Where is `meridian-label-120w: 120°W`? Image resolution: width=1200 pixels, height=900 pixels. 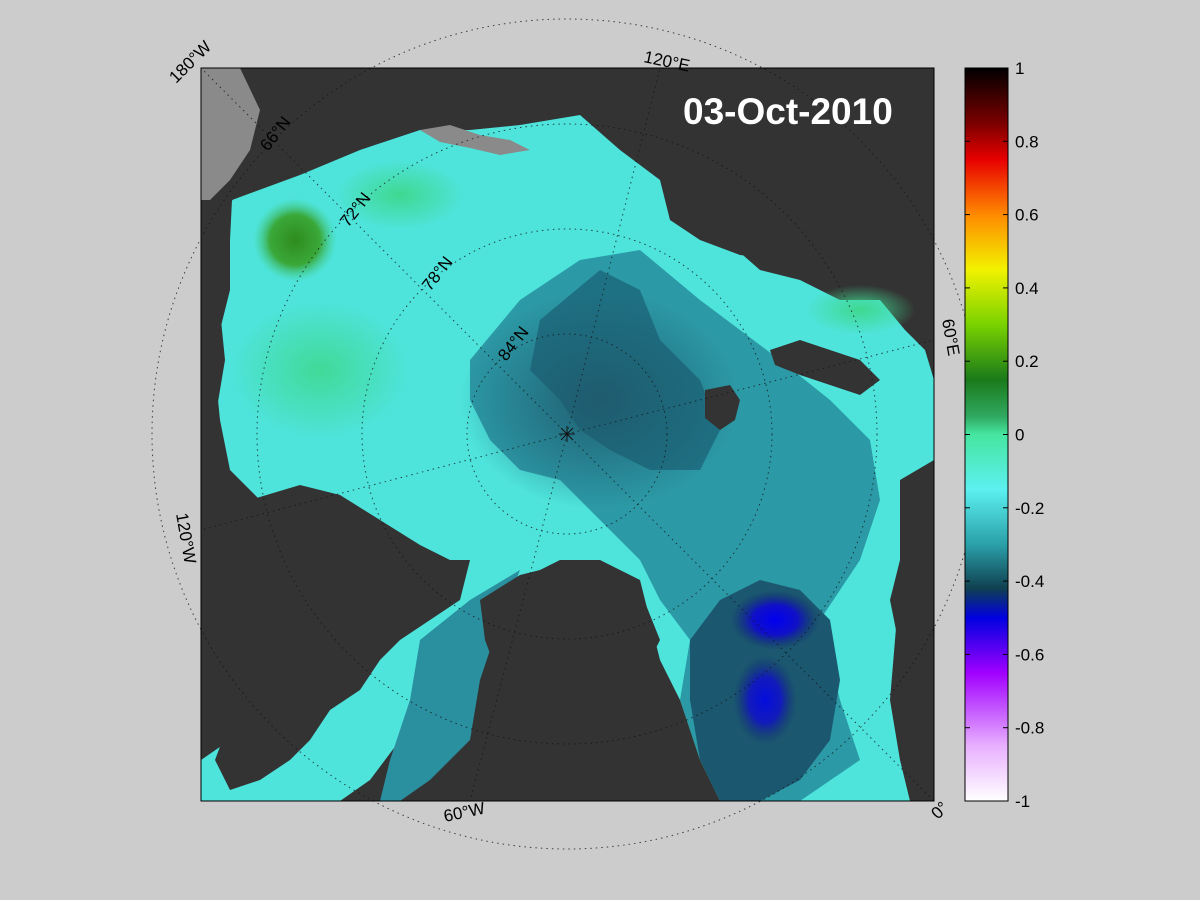
meridian-label-120w: 120°W is located at coordinates (186, 538).